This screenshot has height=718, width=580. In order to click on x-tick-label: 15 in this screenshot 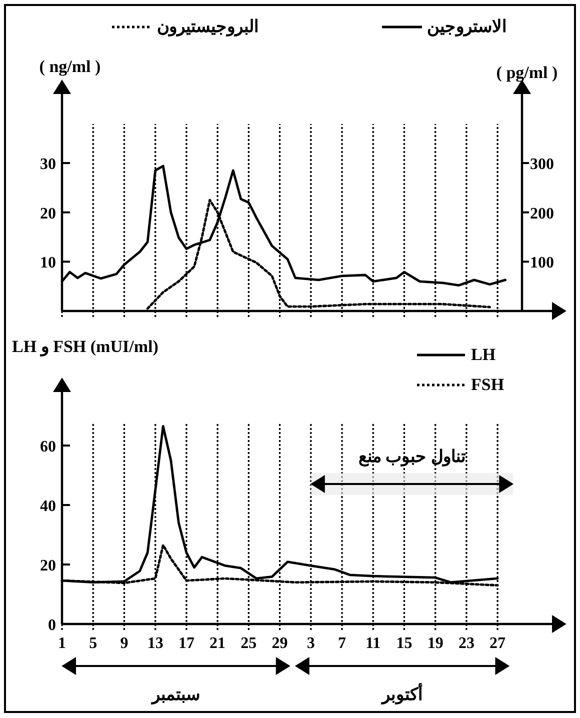, I will do `click(404, 643)`.